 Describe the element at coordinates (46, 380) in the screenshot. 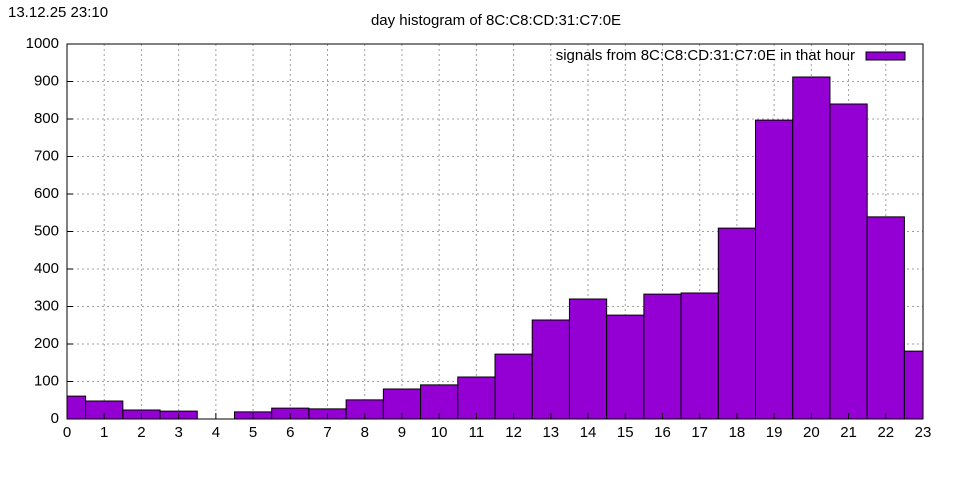

I see `y-tick-label: 100` at that location.